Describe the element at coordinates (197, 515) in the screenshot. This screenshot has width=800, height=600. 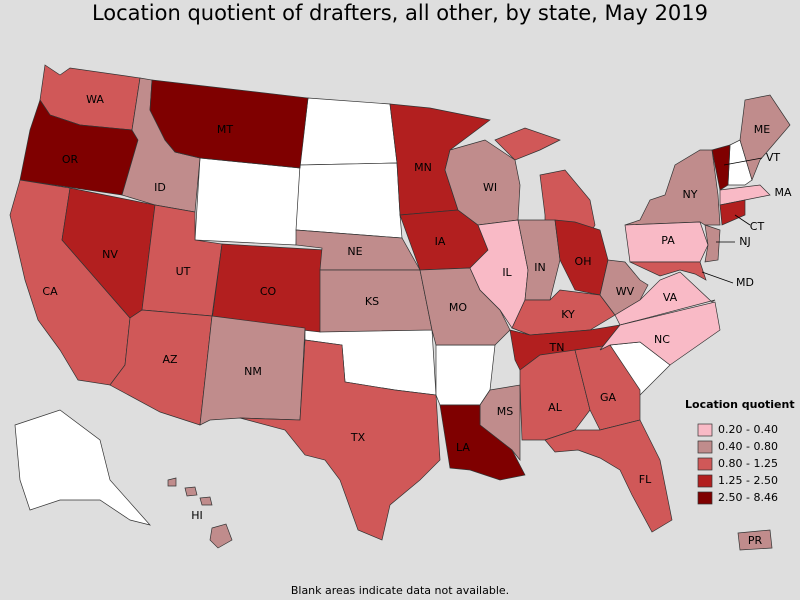
I see `state-label: HI` at that location.